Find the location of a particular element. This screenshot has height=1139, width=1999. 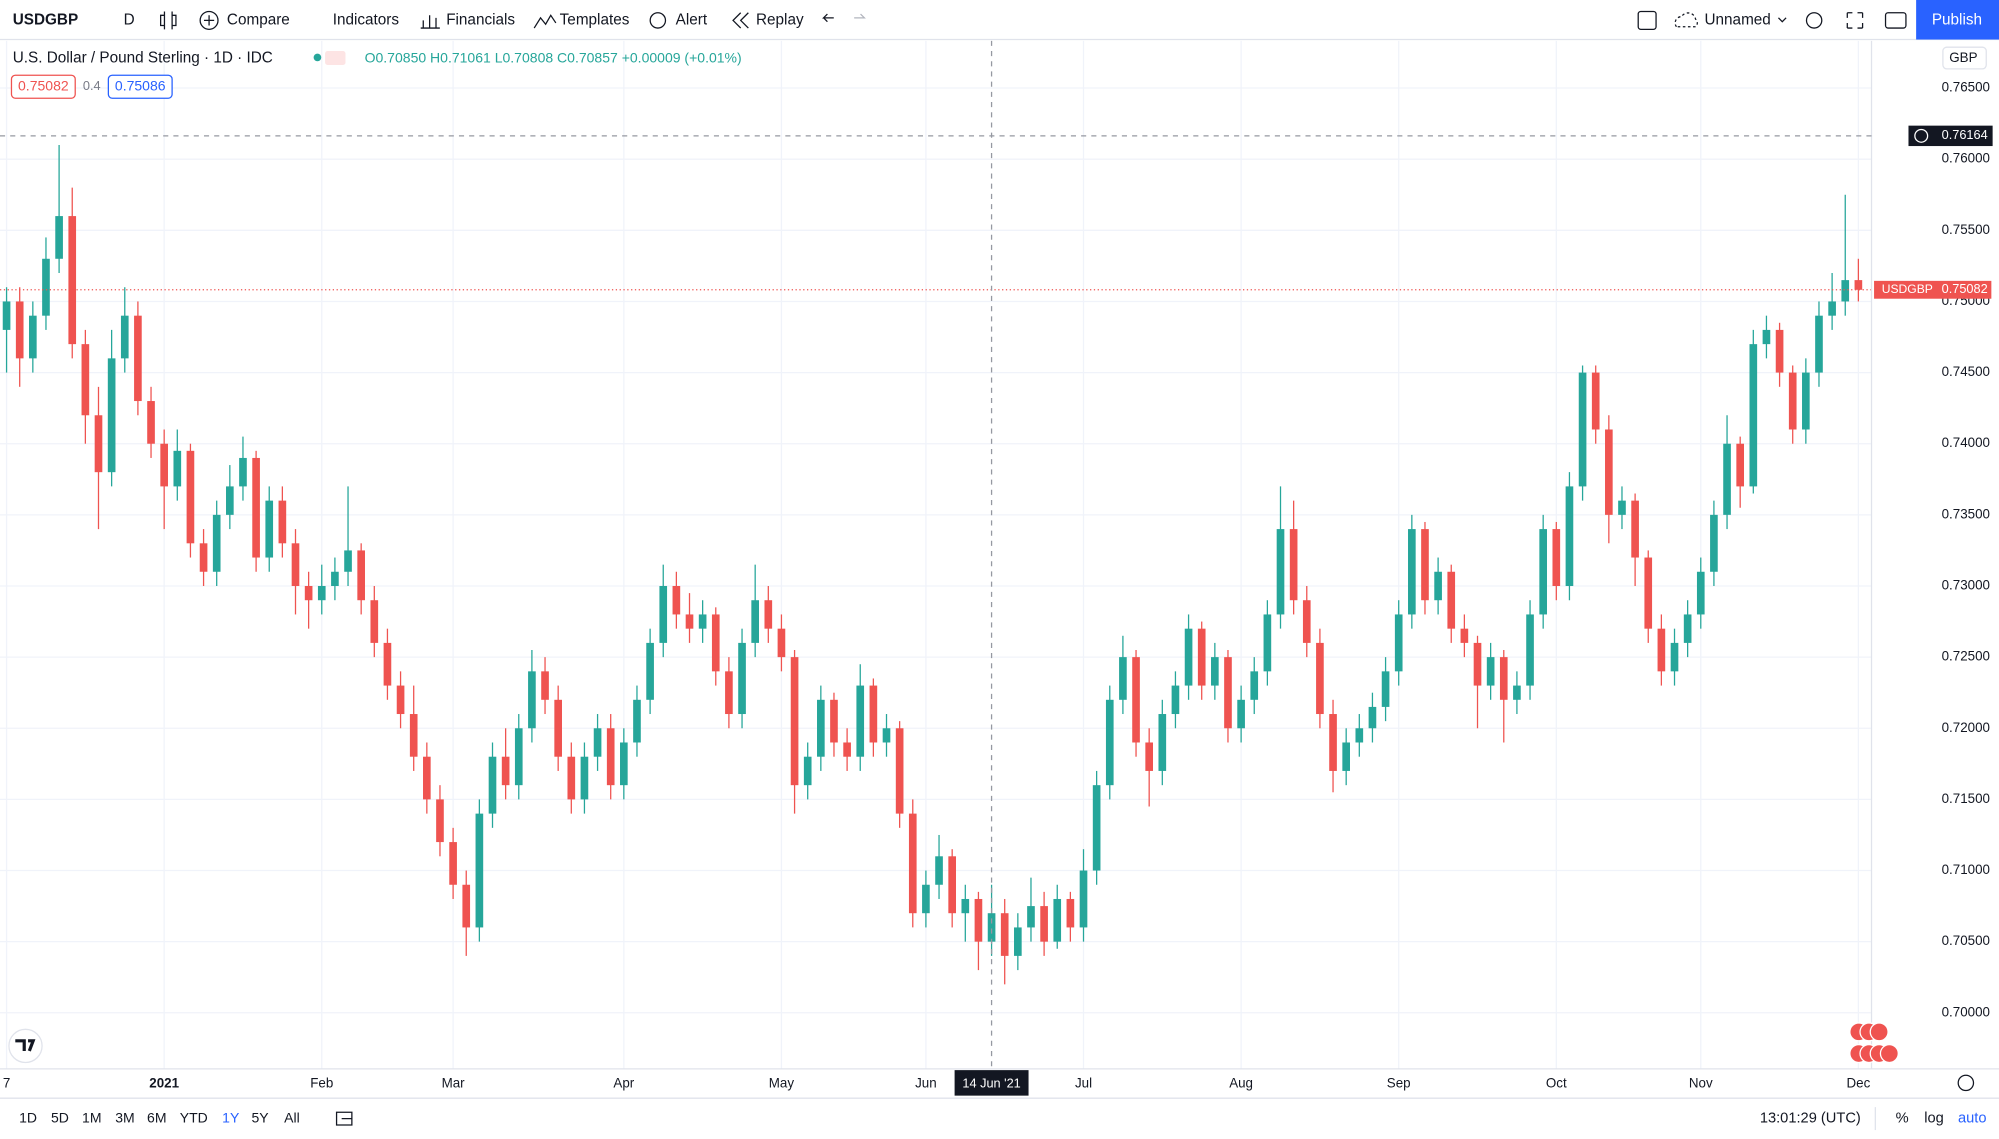

layout-icon is located at coordinates (1647, 20).